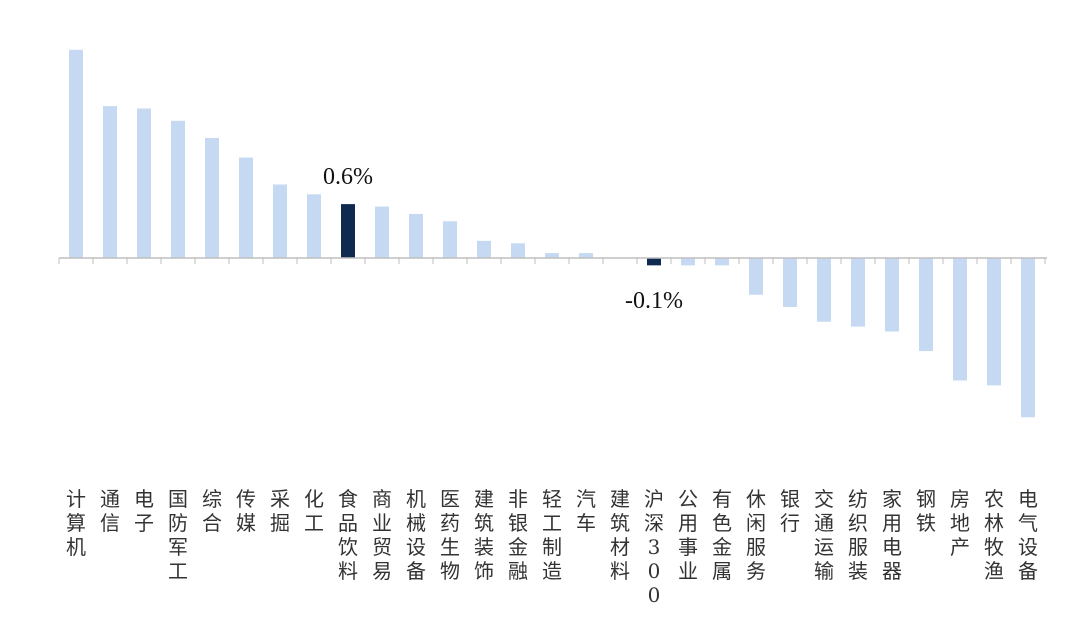  I want to click on tick-label: 国防军工, so click(178, 535).